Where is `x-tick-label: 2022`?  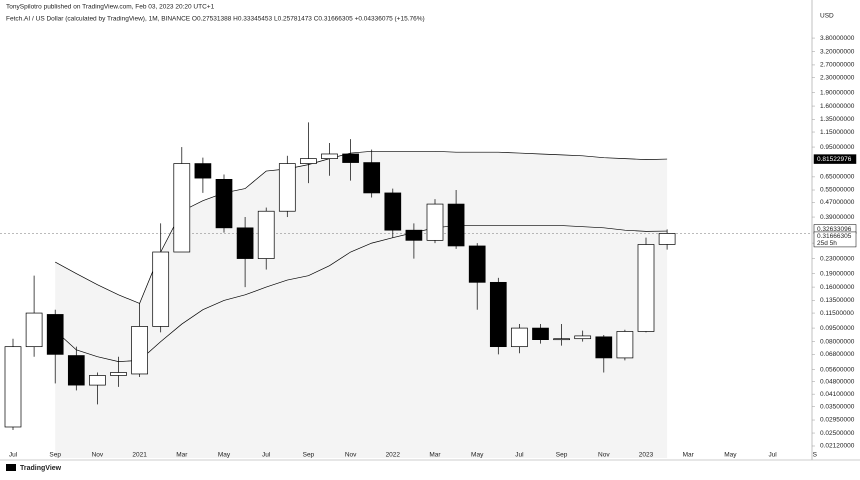
x-tick-label: 2022 is located at coordinates (393, 455).